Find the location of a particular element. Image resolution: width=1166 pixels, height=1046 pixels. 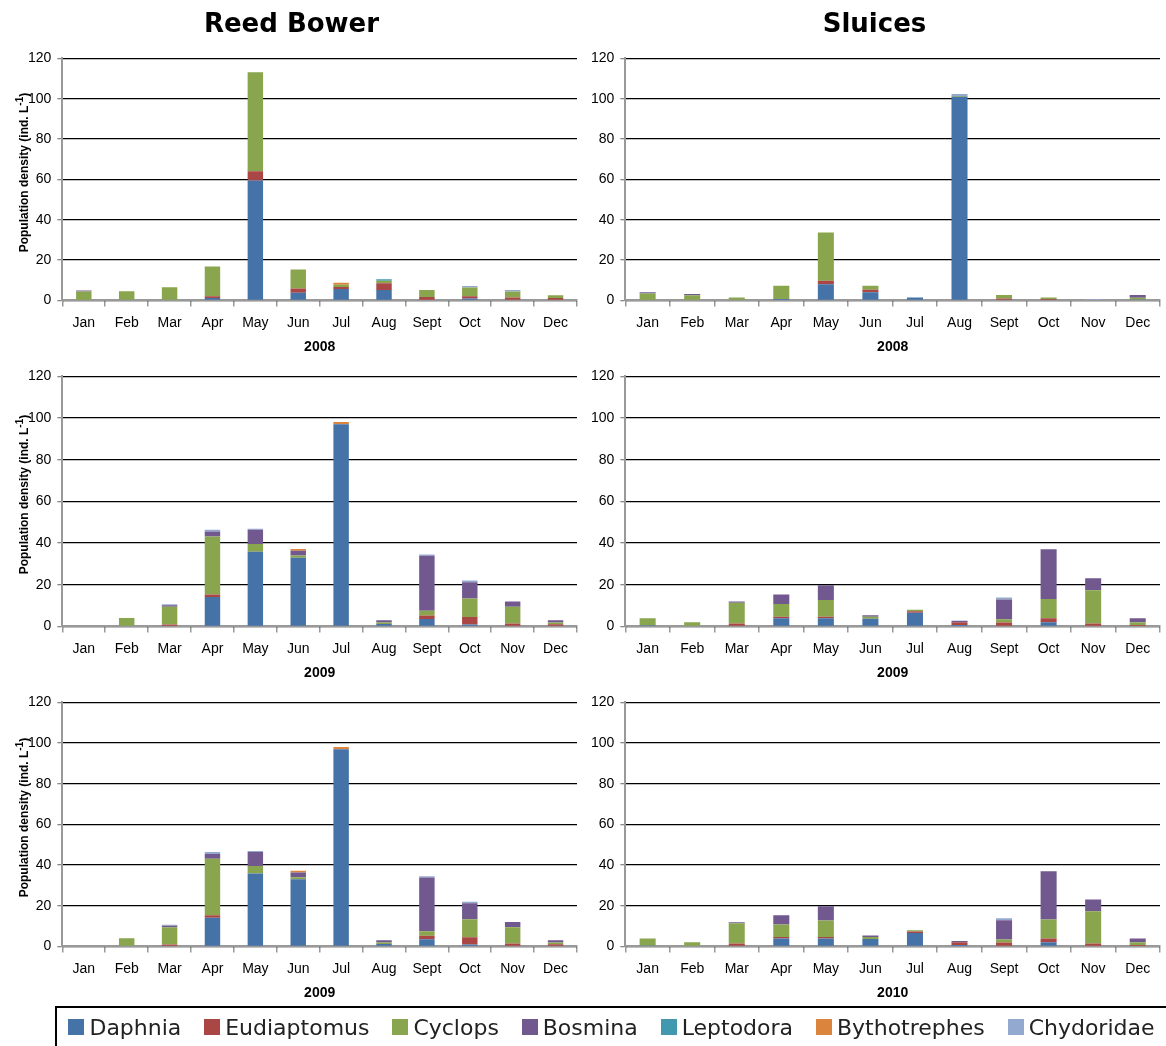

legend-label: Leptodora is located at coordinates (737, 1027).